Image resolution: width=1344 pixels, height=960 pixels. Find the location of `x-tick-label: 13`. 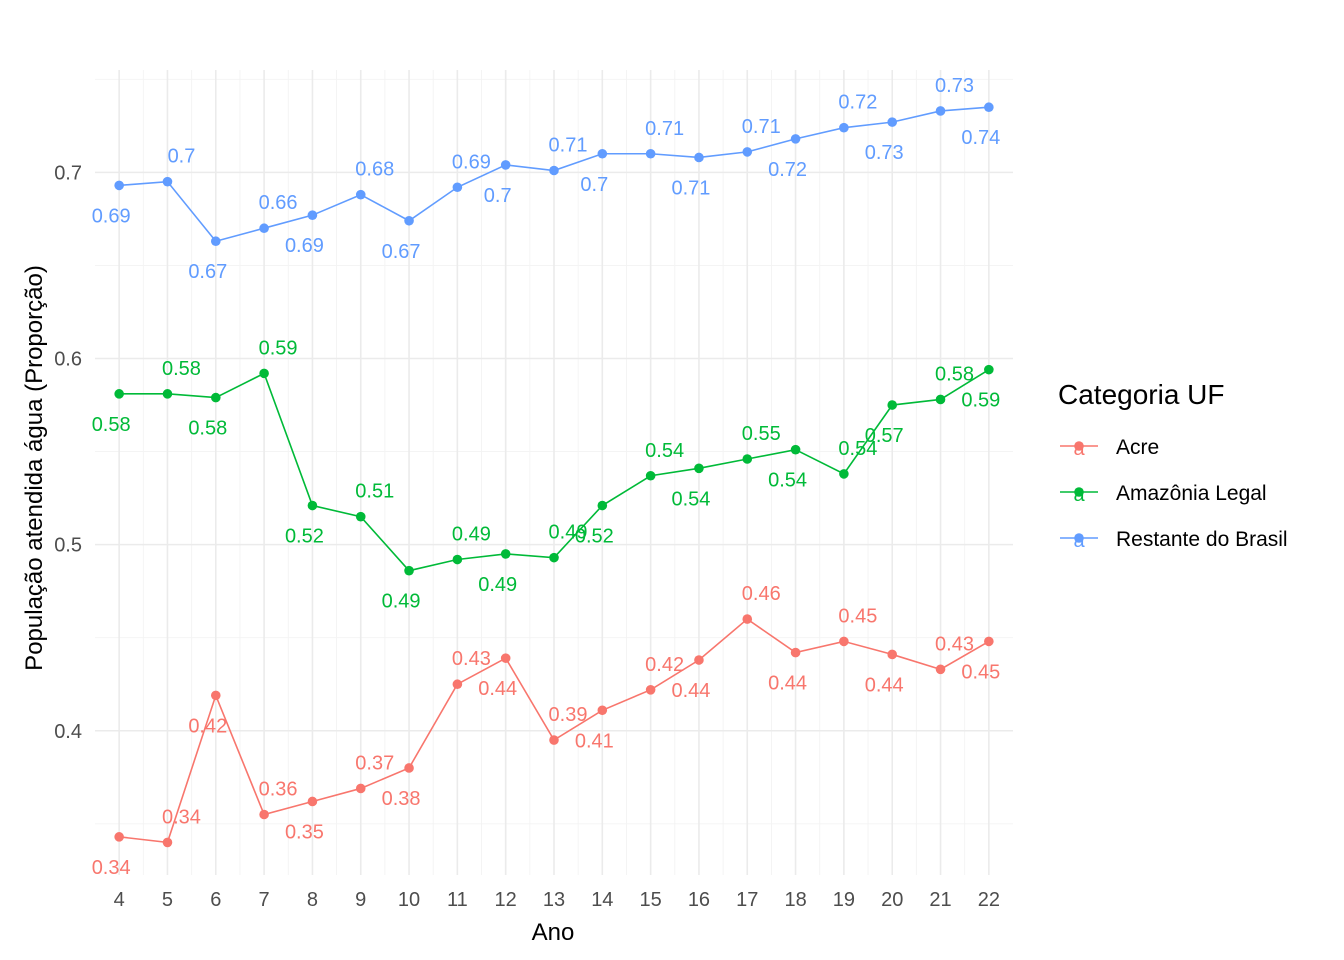

x-tick-label: 13 is located at coordinates (554, 900).